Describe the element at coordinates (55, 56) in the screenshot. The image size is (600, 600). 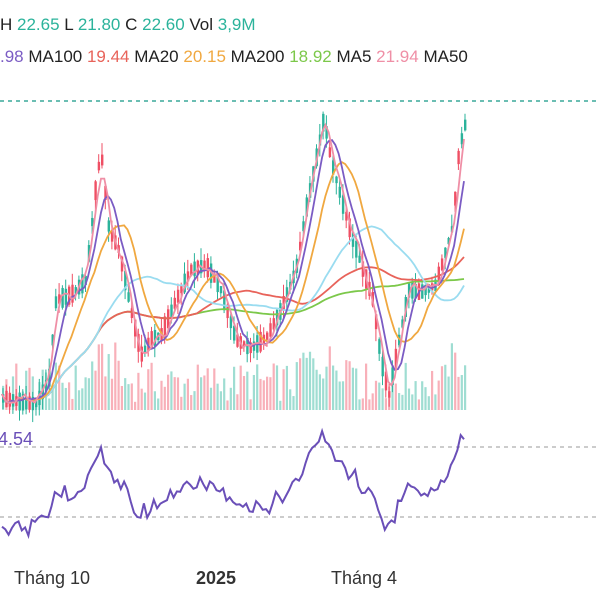
I see `ma-label-0: MA100` at that location.